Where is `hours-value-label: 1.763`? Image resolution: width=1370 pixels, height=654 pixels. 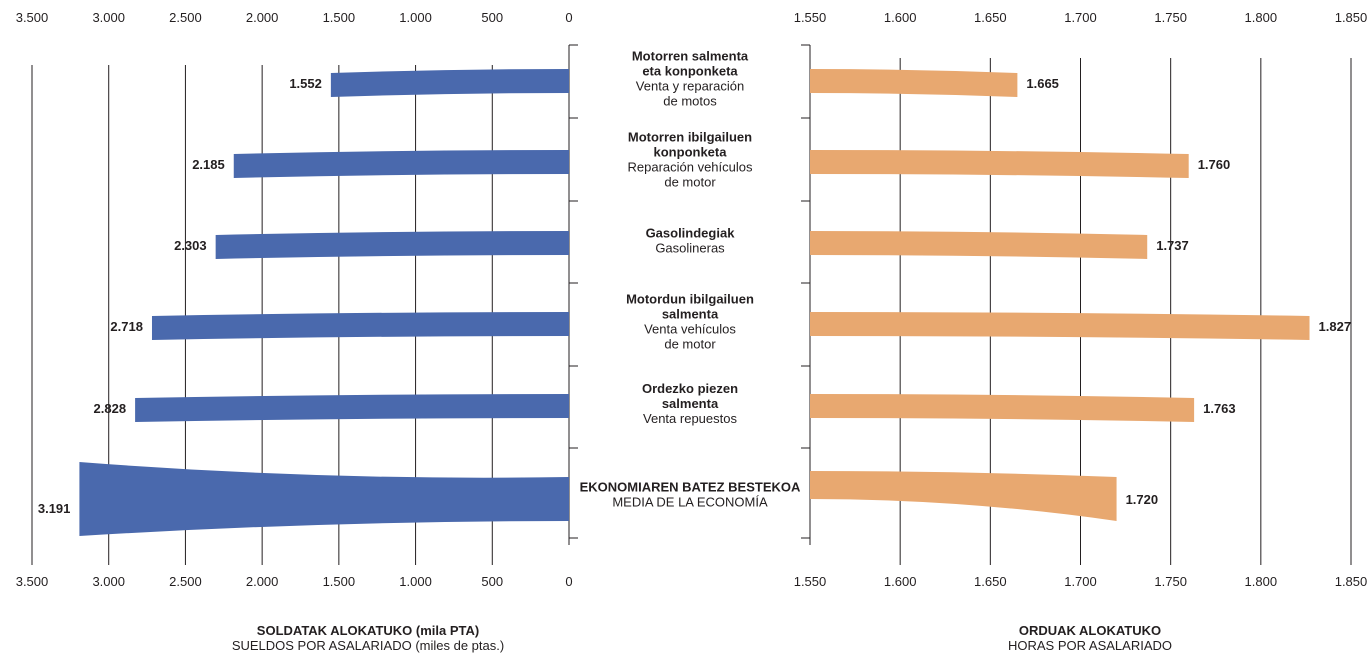 hours-value-label: 1.763 is located at coordinates (1219, 408).